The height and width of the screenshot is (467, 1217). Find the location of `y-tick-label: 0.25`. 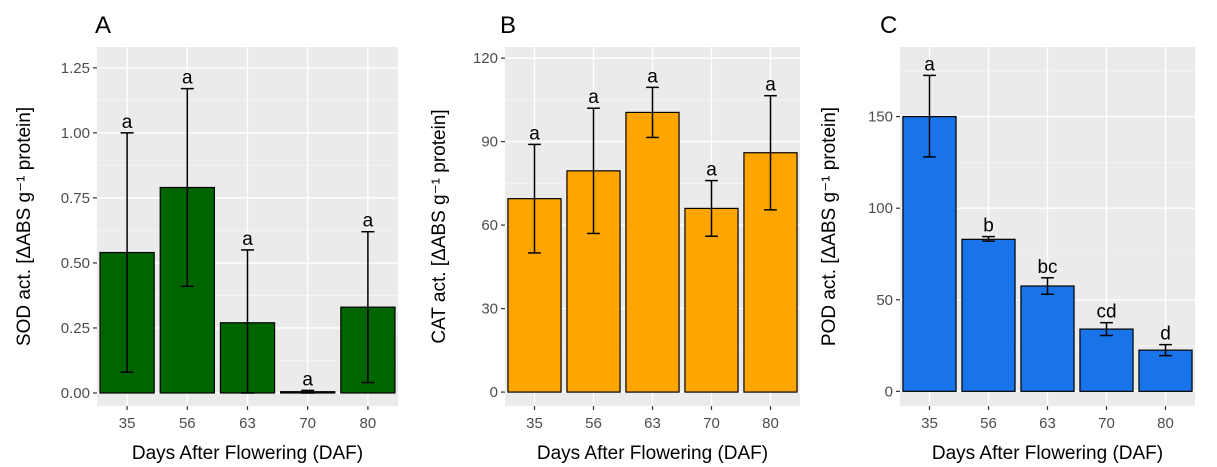

y-tick-label: 0.25 is located at coordinates (75, 328).